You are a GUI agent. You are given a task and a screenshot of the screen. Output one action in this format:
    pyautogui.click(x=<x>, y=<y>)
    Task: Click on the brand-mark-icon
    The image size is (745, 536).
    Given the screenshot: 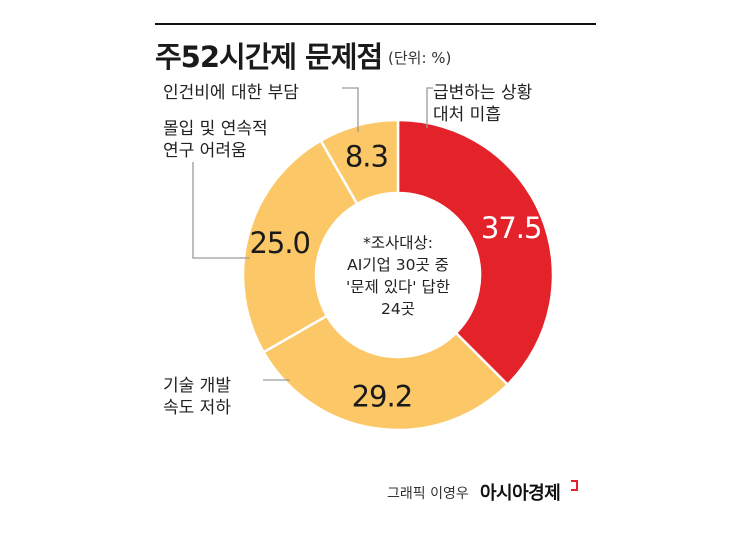 What is the action you would take?
    pyautogui.click(x=574, y=485)
    